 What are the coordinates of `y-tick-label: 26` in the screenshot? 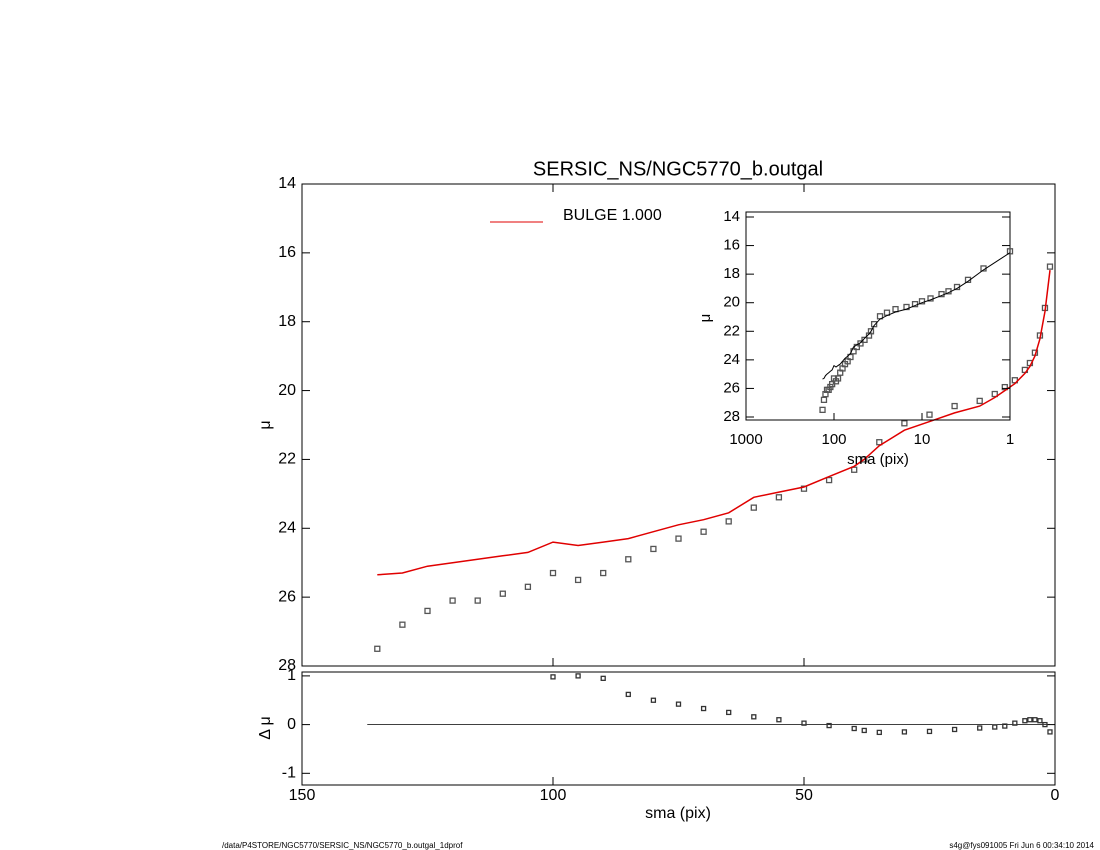 It's located at (287, 596).